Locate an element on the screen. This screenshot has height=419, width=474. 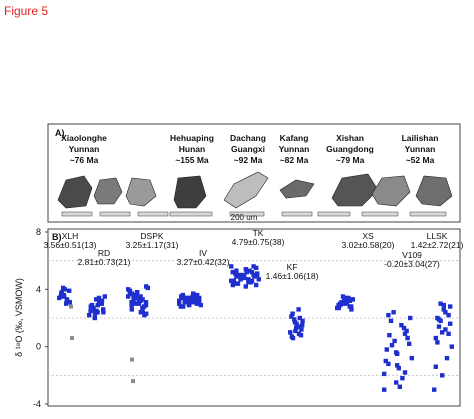
sample-province-hehuaping: Hunan is located at coordinates (192, 149).